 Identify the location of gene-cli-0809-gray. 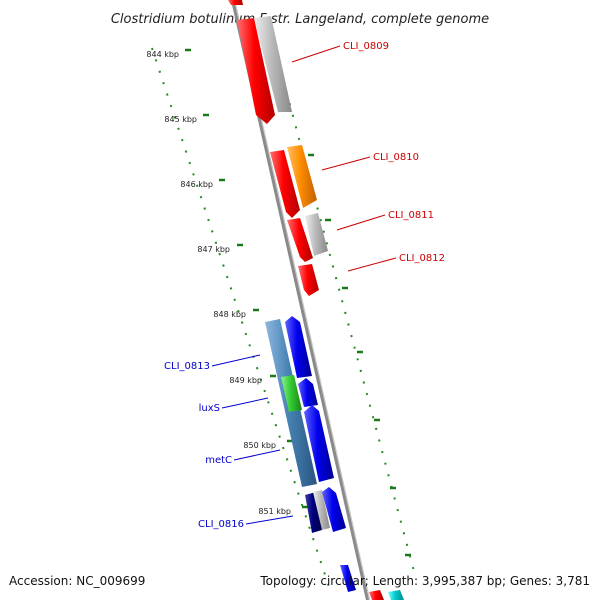
(273, 64).